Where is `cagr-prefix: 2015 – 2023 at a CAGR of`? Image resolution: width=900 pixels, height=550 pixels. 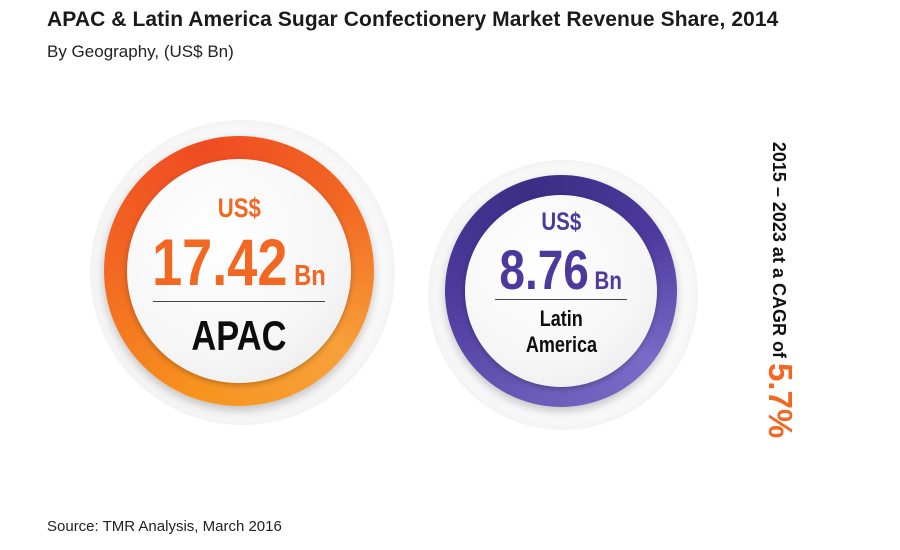 cagr-prefix: 2015 – 2023 at a CAGR of is located at coordinates (779, 252).